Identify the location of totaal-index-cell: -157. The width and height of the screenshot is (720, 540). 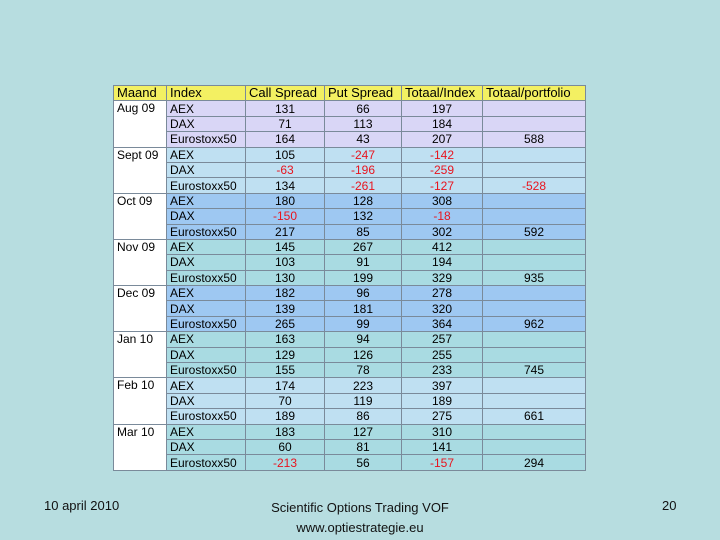
(442, 462).